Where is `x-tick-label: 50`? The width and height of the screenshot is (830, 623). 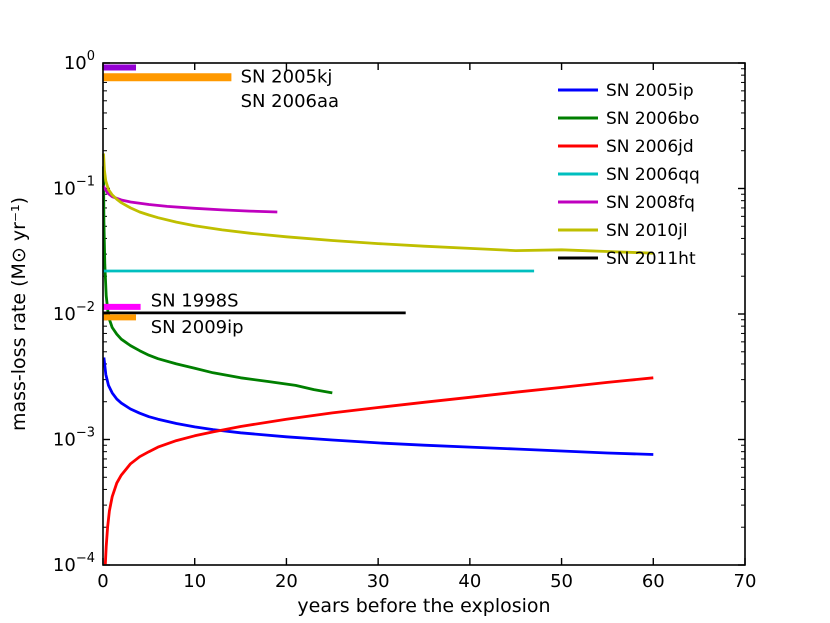
x-tick-label: 50 is located at coordinates (561, 581).